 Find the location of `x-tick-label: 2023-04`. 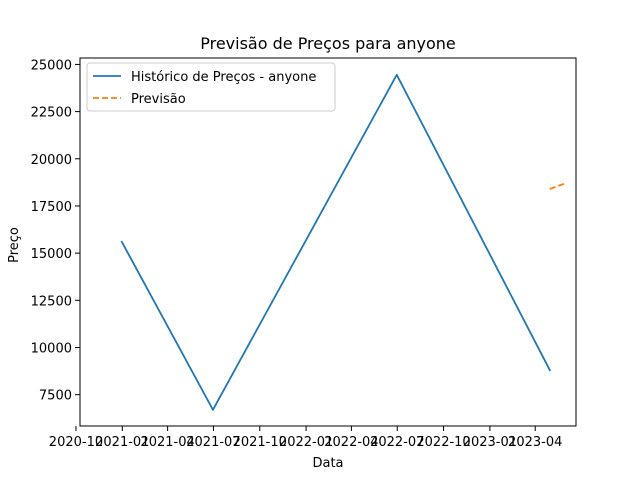

x-tick-label: 2023-04 is located at coordinates (535, 442).